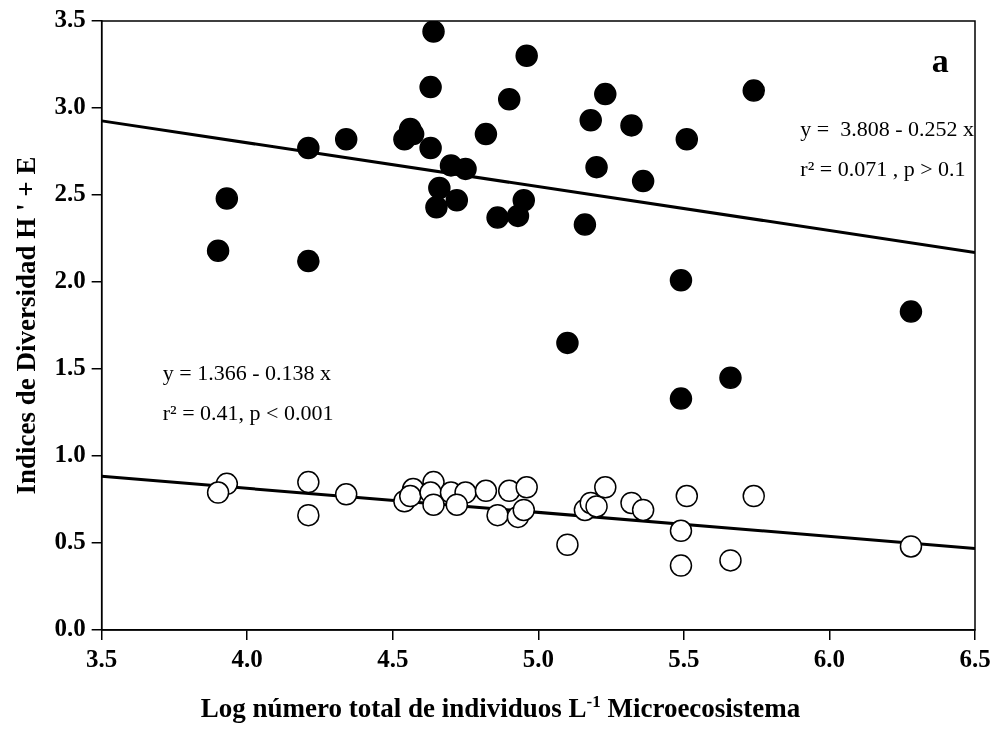 The height and width of the screenshot is (738, 1001). What do you see at coordinates (883, 168) in the screenshot?
I see `annotation: r² = 0.071 , p > 0.1` at bounding box center [883, 168].